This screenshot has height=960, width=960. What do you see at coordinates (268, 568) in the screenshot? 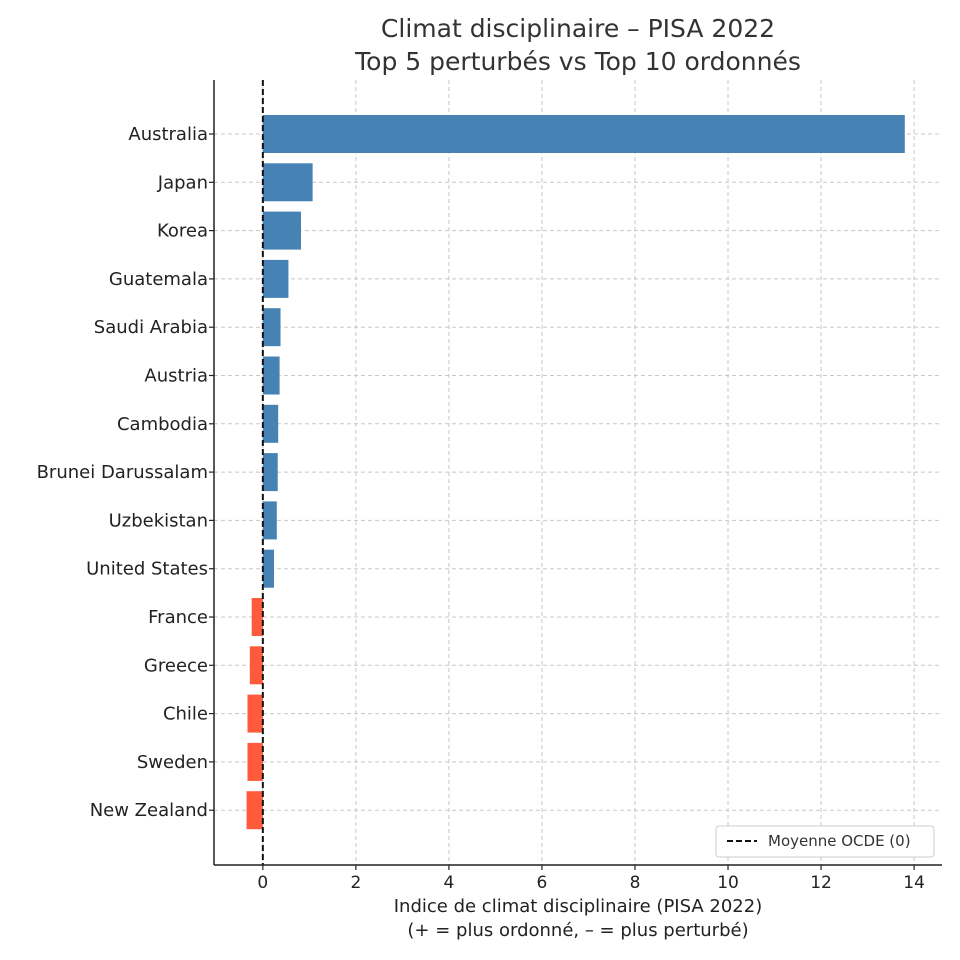
I see `bar-united-states` at bounding box center [268, 568].